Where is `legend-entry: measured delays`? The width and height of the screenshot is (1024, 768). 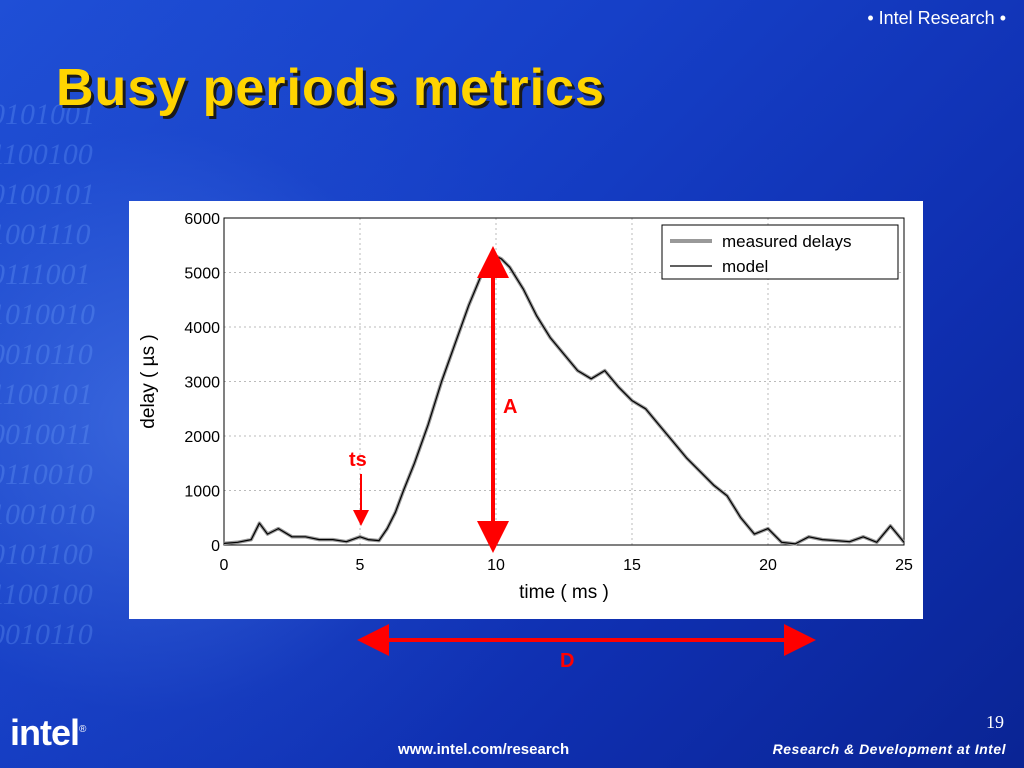 legend-entry: measured delays is located at coordinates (786, 241).